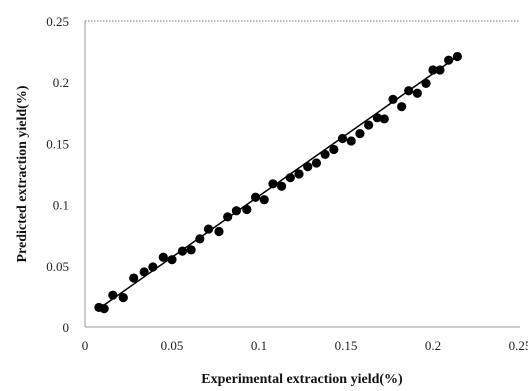  Describe the element at coordinates (346, 345) in the screenshot. I see `x-tick-label: 0.15` at that location.